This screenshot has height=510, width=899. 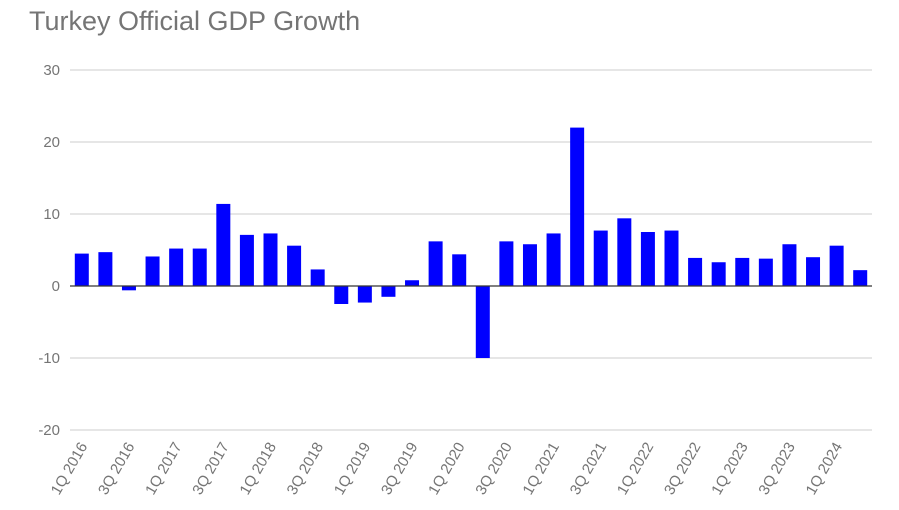 What do you see at coordinates (588, 469) in the screenshot?
I see `x-tick-label: 3Q 2021` at bounding box center [588, 469].